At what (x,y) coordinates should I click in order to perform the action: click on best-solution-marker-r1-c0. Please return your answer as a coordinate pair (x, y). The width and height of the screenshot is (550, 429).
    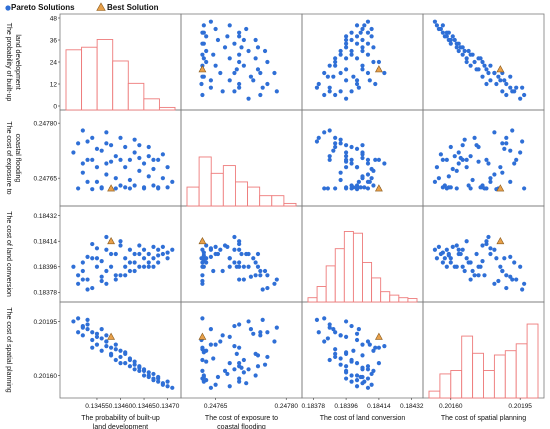
    Looking at the image, I should click on (111, 188).